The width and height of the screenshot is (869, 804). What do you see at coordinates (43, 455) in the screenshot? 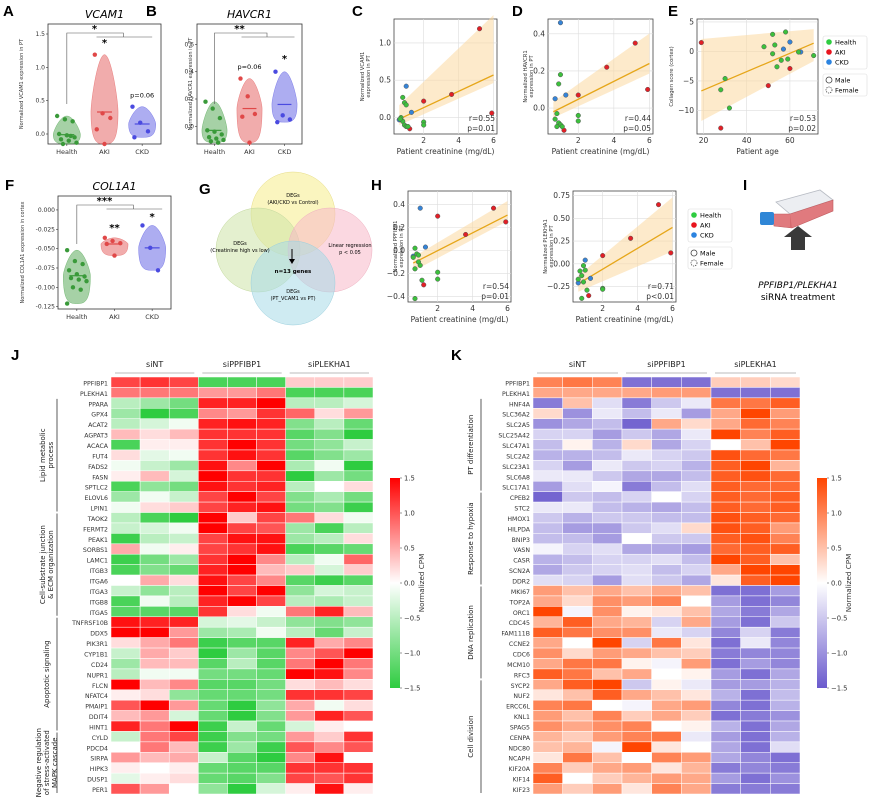
I see `category-label: Lipid metabolic` at bounding box center [43, 455].